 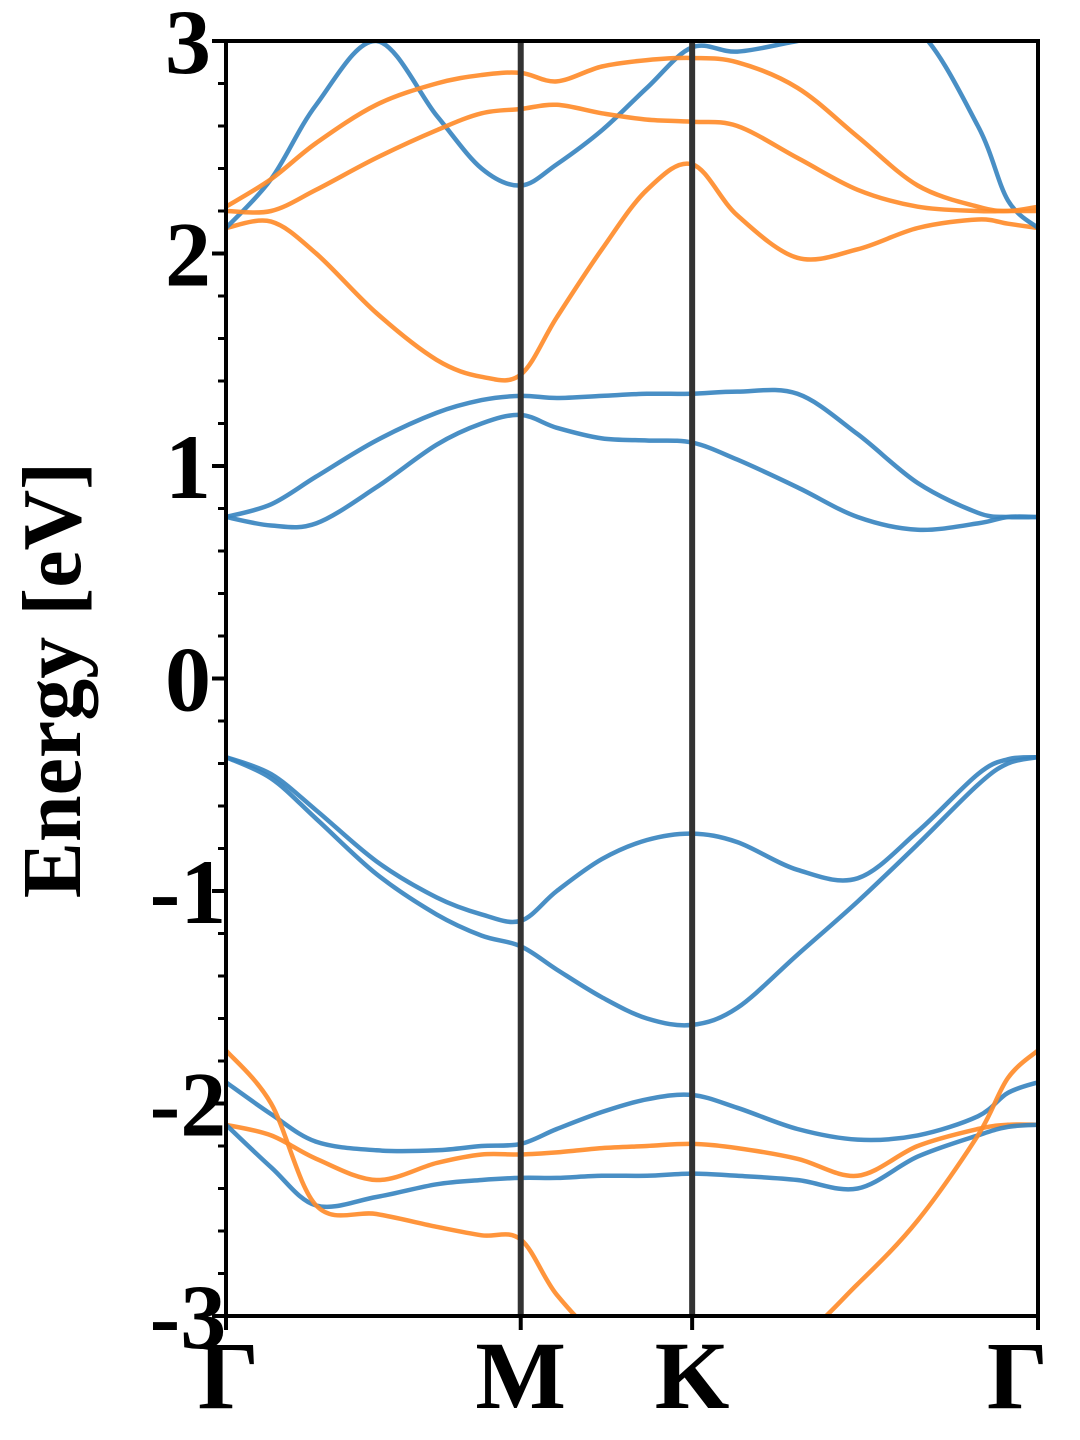 What do you see at coordinates (188, 255) in the screenshot?
I see `y-tick-label: 2` at bounding box center [188, 255].